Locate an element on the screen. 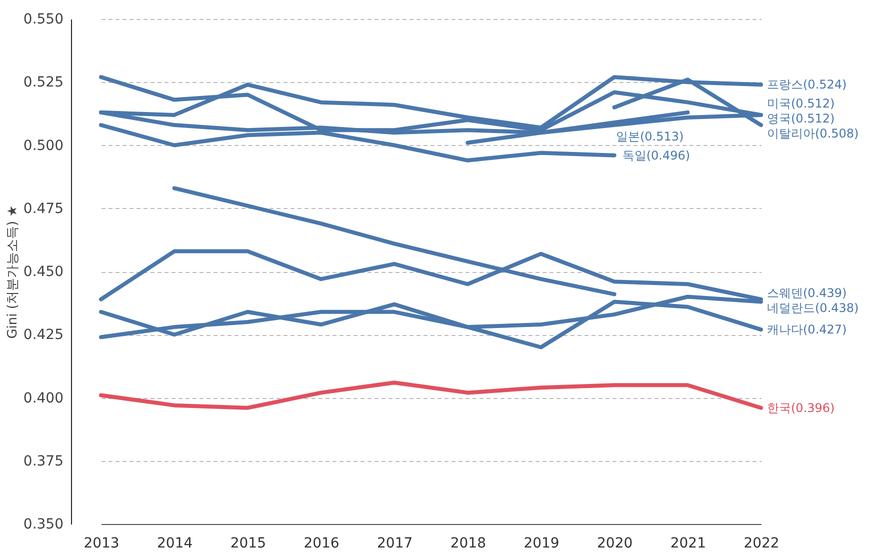  y-tick-label: 0.550 is located at coordinates (43, 20).